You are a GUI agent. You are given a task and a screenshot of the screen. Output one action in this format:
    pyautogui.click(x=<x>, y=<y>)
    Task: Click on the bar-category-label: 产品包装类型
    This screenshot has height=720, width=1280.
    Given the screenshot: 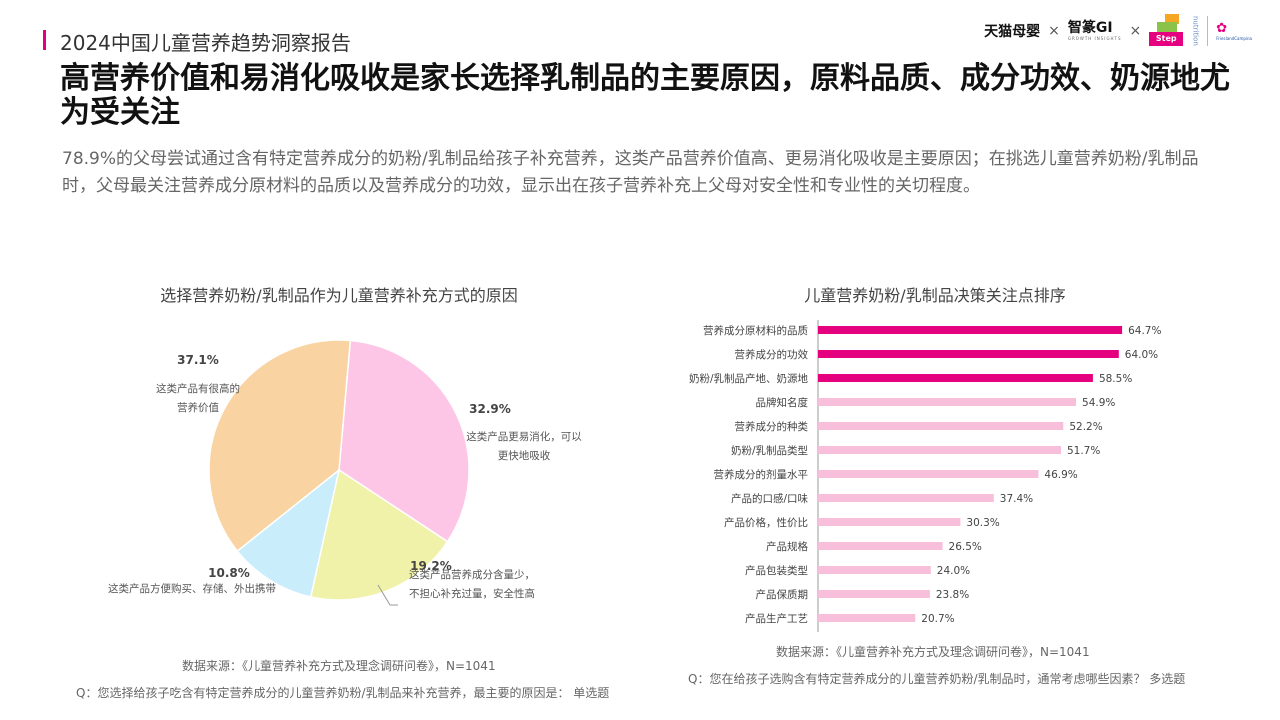 What is the action you would take?
    pyautogui.click(x=776, y=570)
    